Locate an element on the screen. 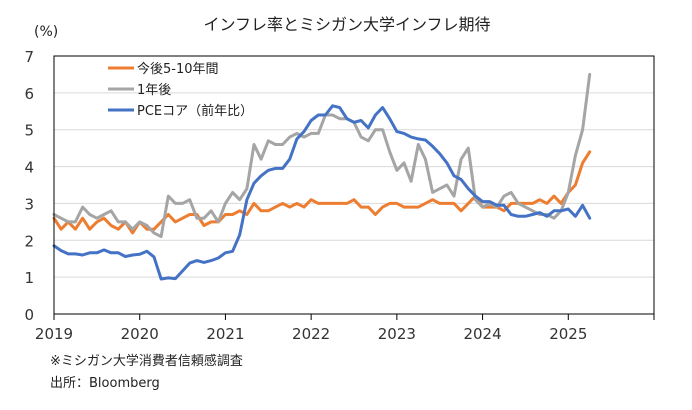 This screenshot has width=692, height=410. x-tick-label: 2021 is located at coordinates (225, 334).